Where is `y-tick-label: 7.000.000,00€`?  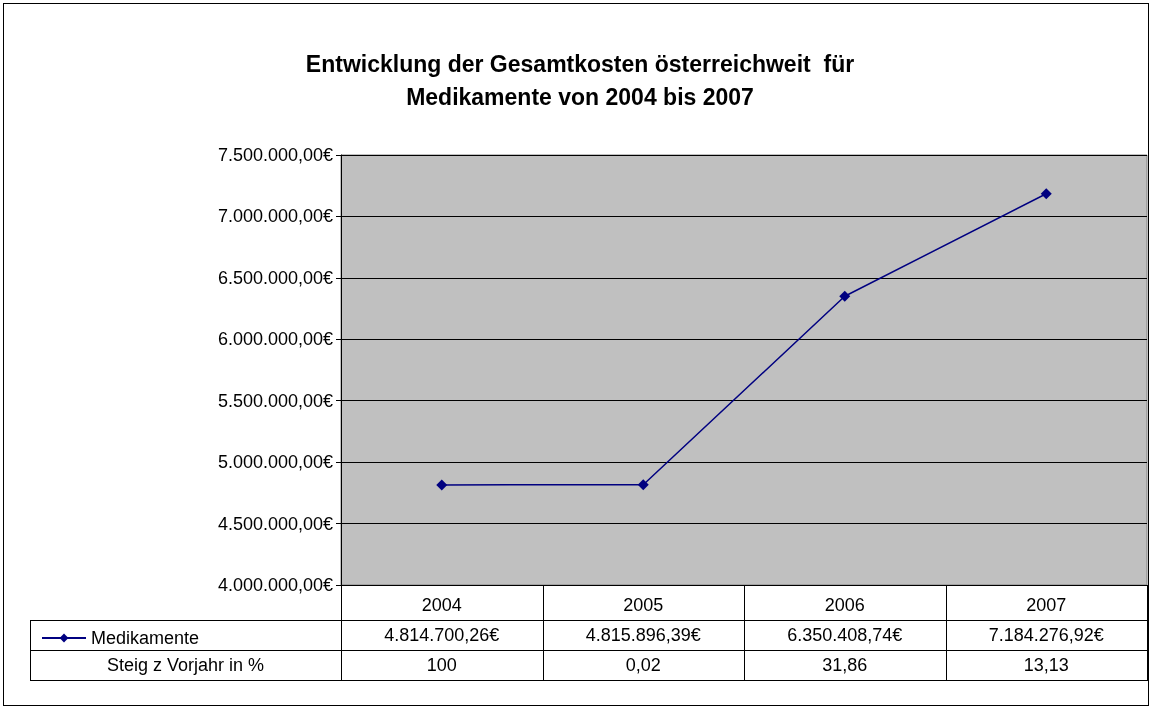 y-tick-label: 7.000.000,00€ is located at coordinates (275, 216).